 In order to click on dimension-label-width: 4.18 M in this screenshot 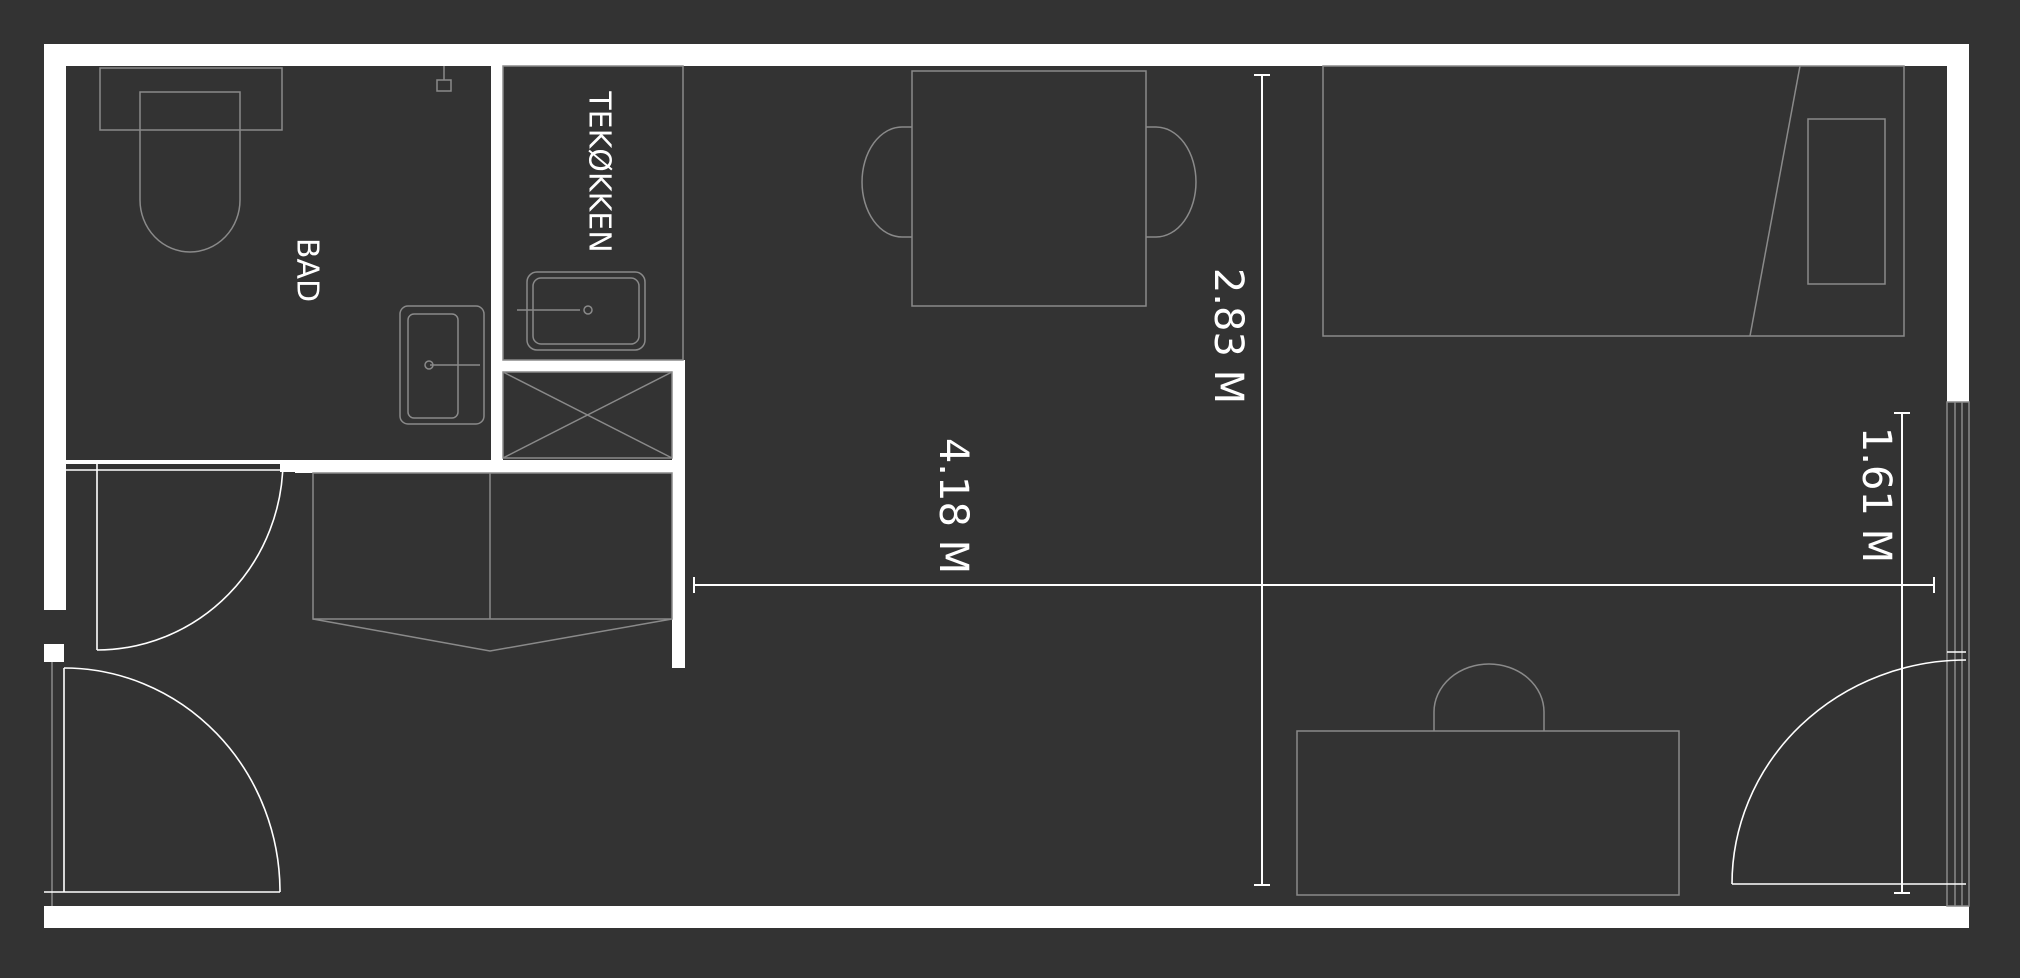, I will do `click(953, 506)`.